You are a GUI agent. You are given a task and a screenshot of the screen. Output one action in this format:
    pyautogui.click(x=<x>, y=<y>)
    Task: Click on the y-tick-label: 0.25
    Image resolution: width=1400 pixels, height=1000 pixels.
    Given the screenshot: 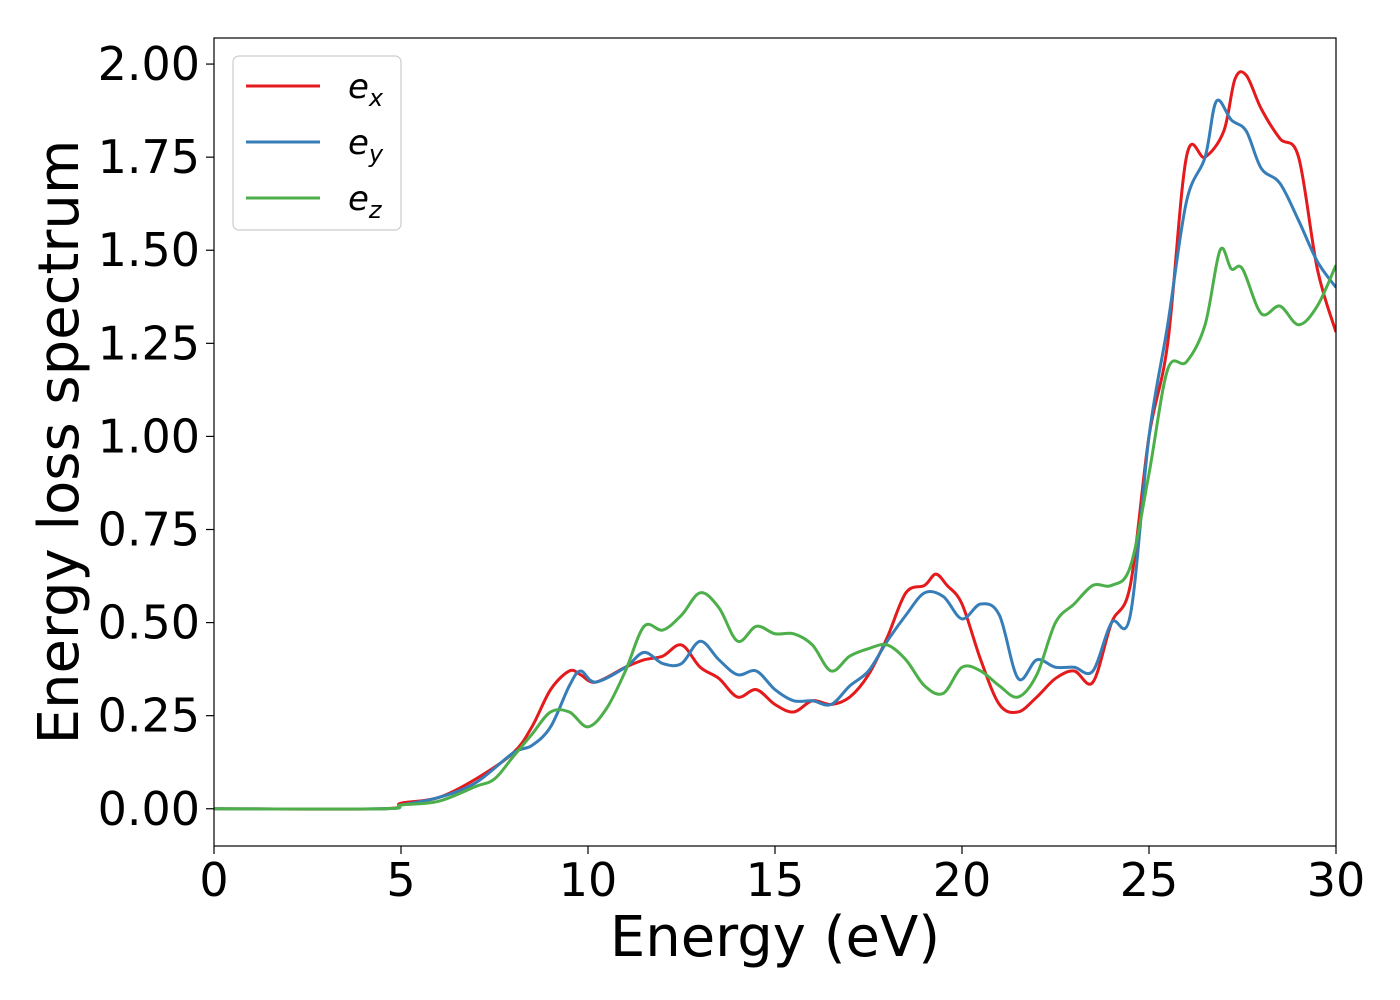 What is the action you would take?
    pyautogui.click(x=149, y=716)
    